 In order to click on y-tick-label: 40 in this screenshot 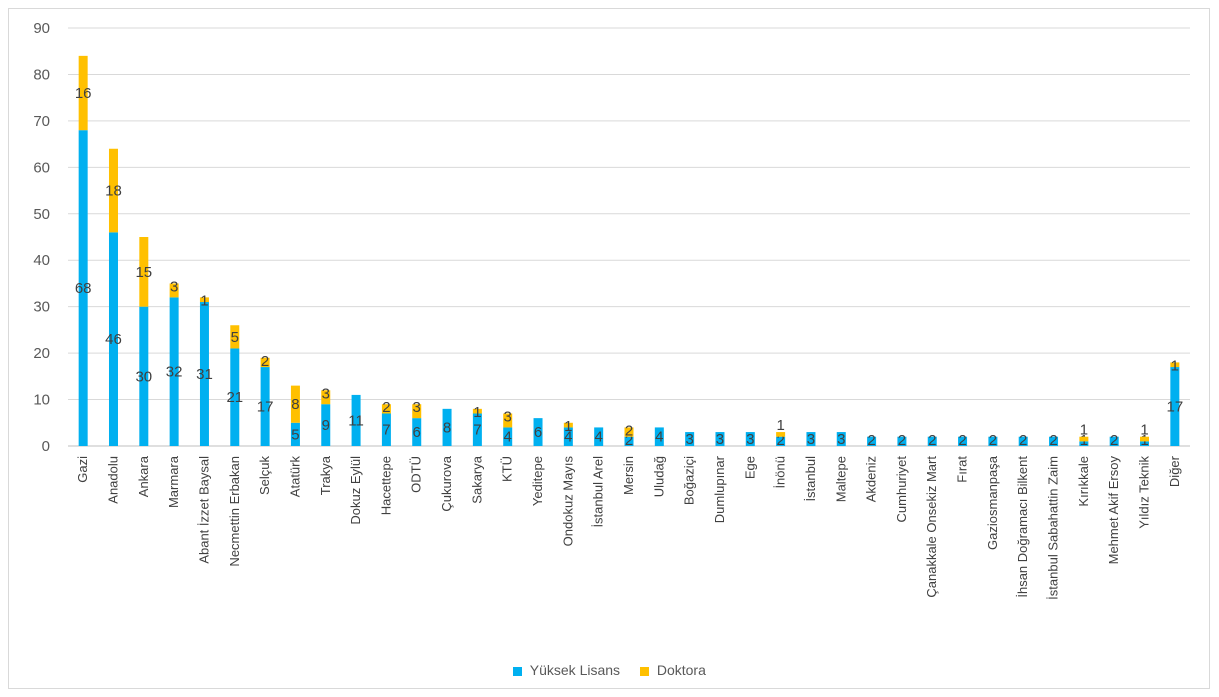, I will do `click(41, 260)`.